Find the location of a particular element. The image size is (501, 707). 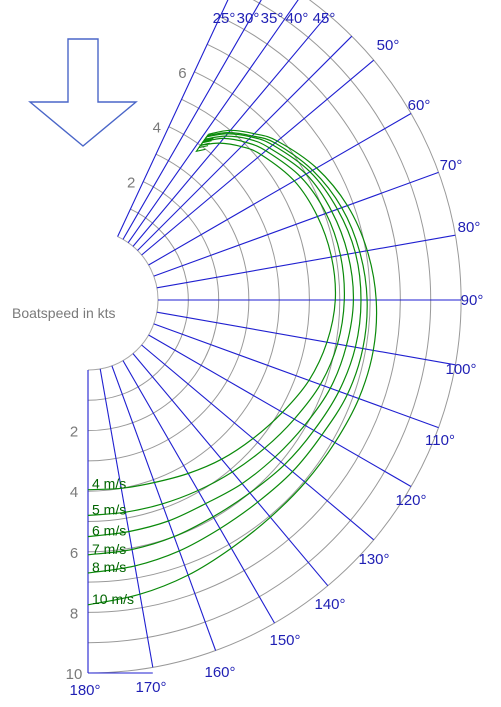

angle-tick-label: 140° is located at coordinates (329, 604).